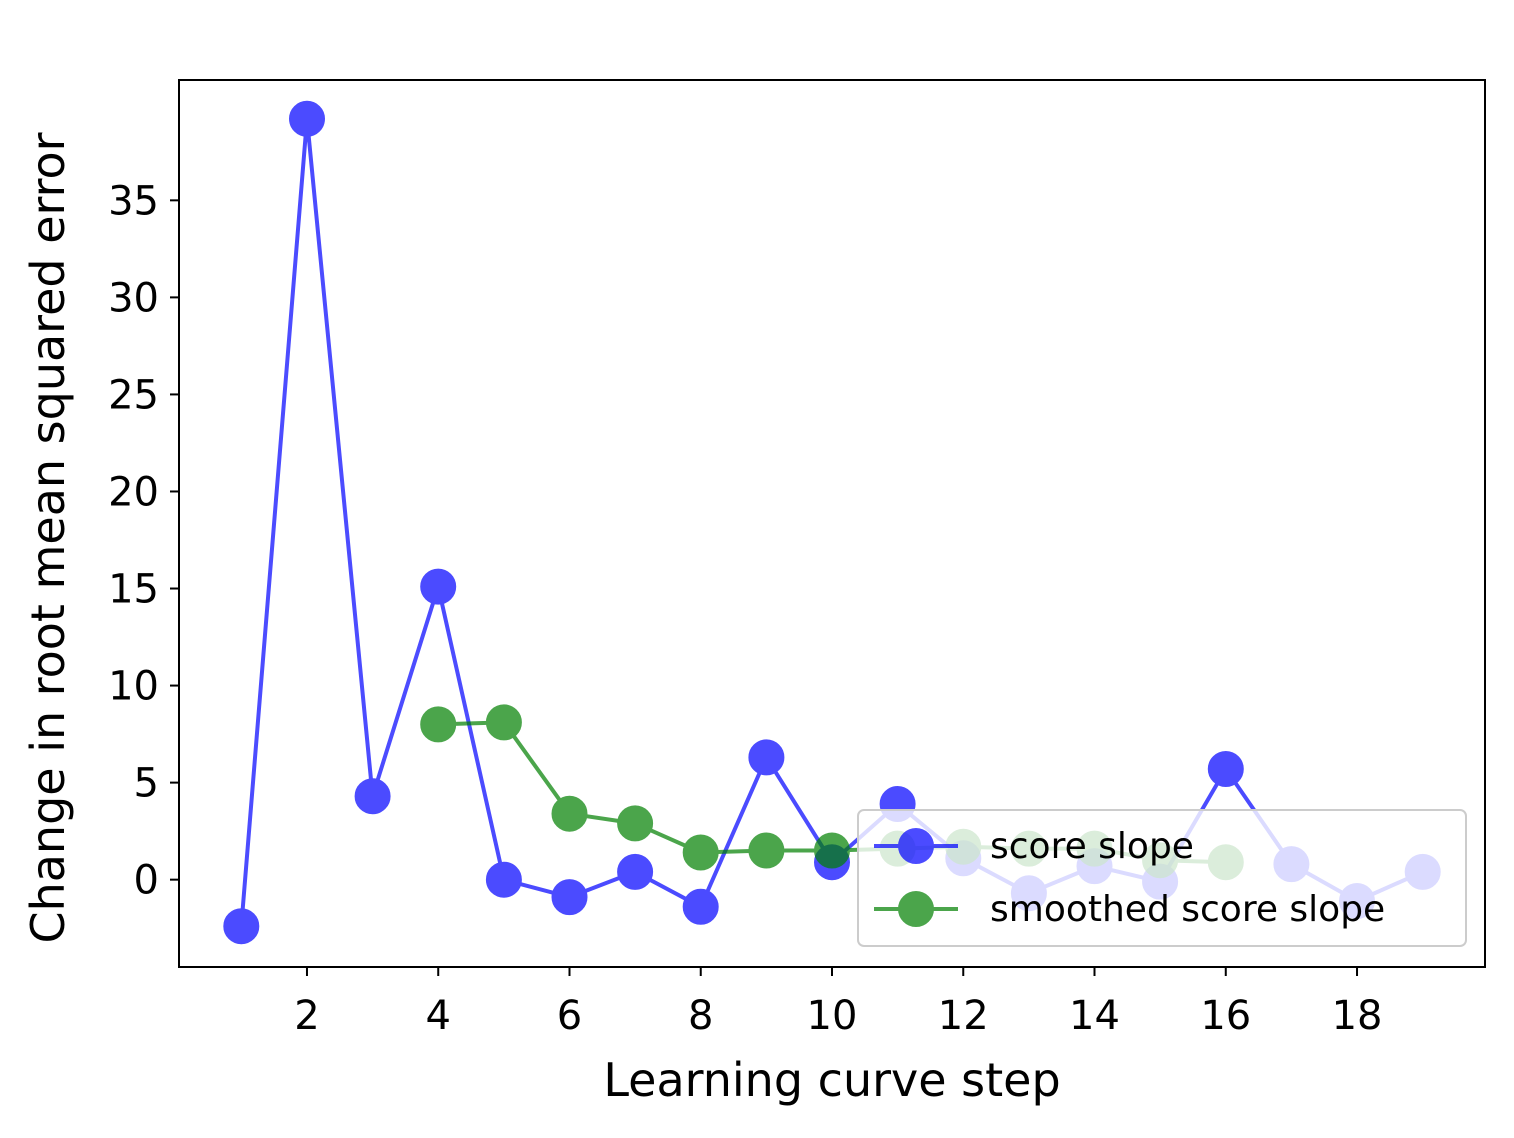 This screenshot has height=1138, width=1514. I want to click on y-tick-label-15: 15, so click(133, 590).